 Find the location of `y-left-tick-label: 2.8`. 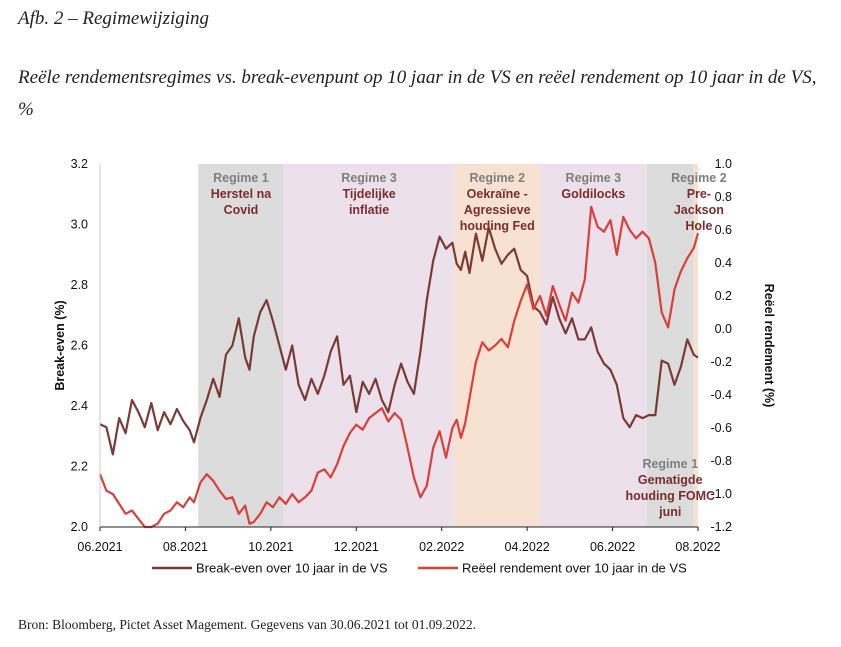

y-left-tick-label: 2.8 is located at coordinates (79, 285).